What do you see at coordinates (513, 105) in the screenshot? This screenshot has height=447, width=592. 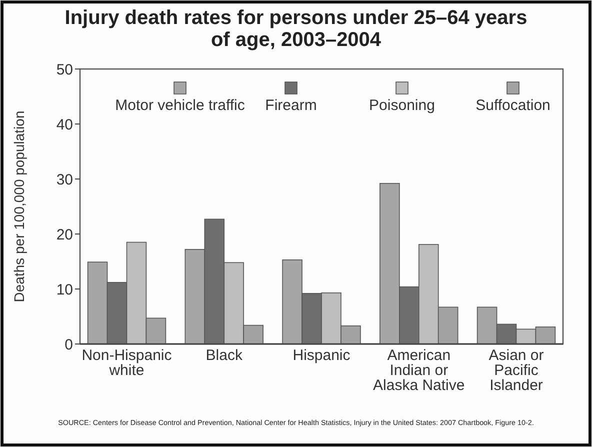 I see `legend-label: Suffocation` at bounding box center [513, 105].